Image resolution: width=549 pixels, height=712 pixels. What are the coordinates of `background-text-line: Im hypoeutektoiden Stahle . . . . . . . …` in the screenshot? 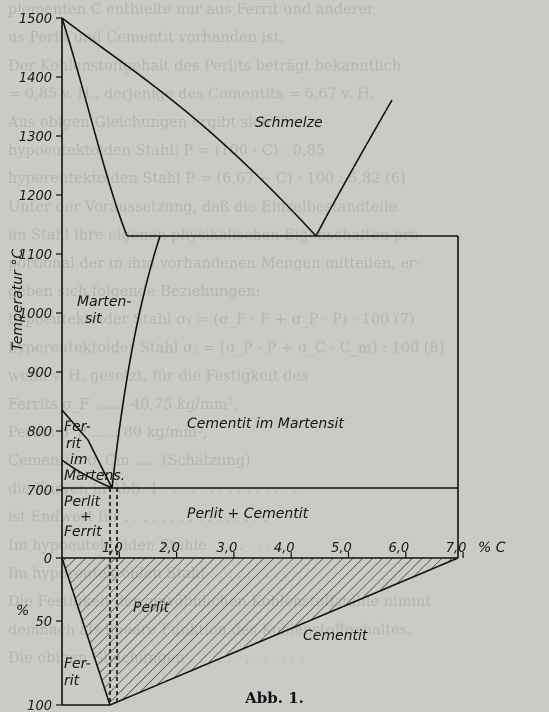 It's located at (149, 546).